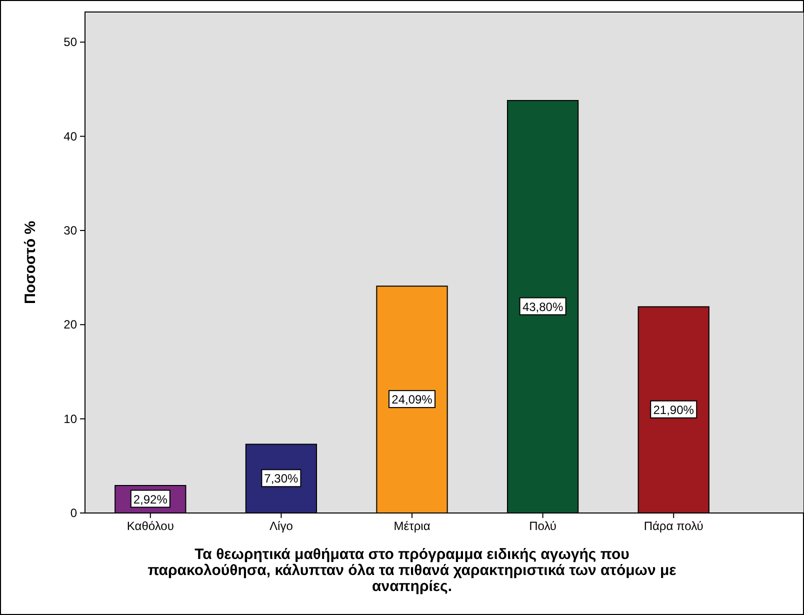  What do you see at coordinates (71, 325) in the screenshot?
I see `y-tick-label: 20` at bounding box center [71, 325].